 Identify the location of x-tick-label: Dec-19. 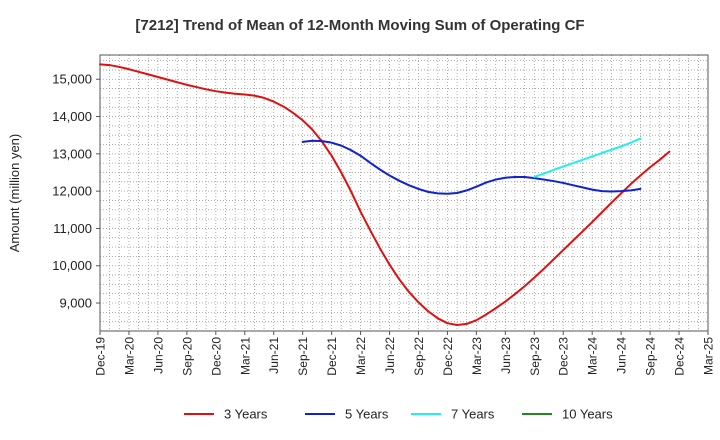
(101, 356).